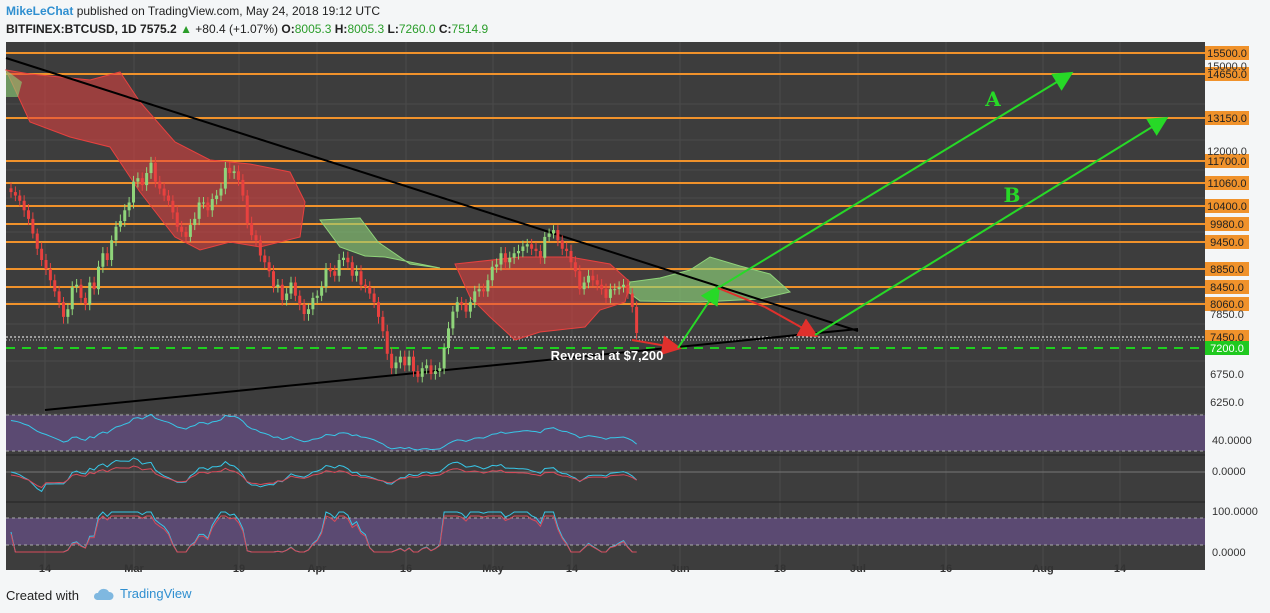  I want to click on red-arrow-B, so click(791, 321).